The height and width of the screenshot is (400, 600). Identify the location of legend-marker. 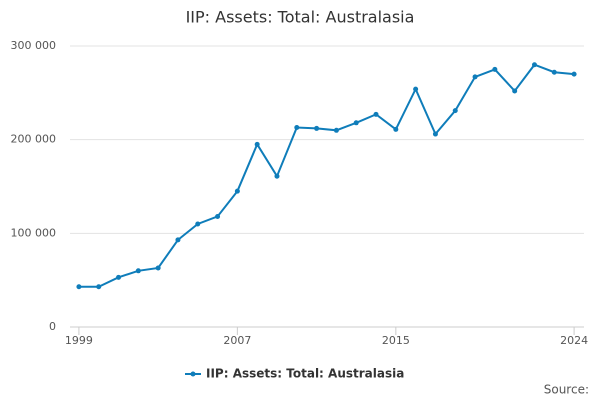
(193, 374).